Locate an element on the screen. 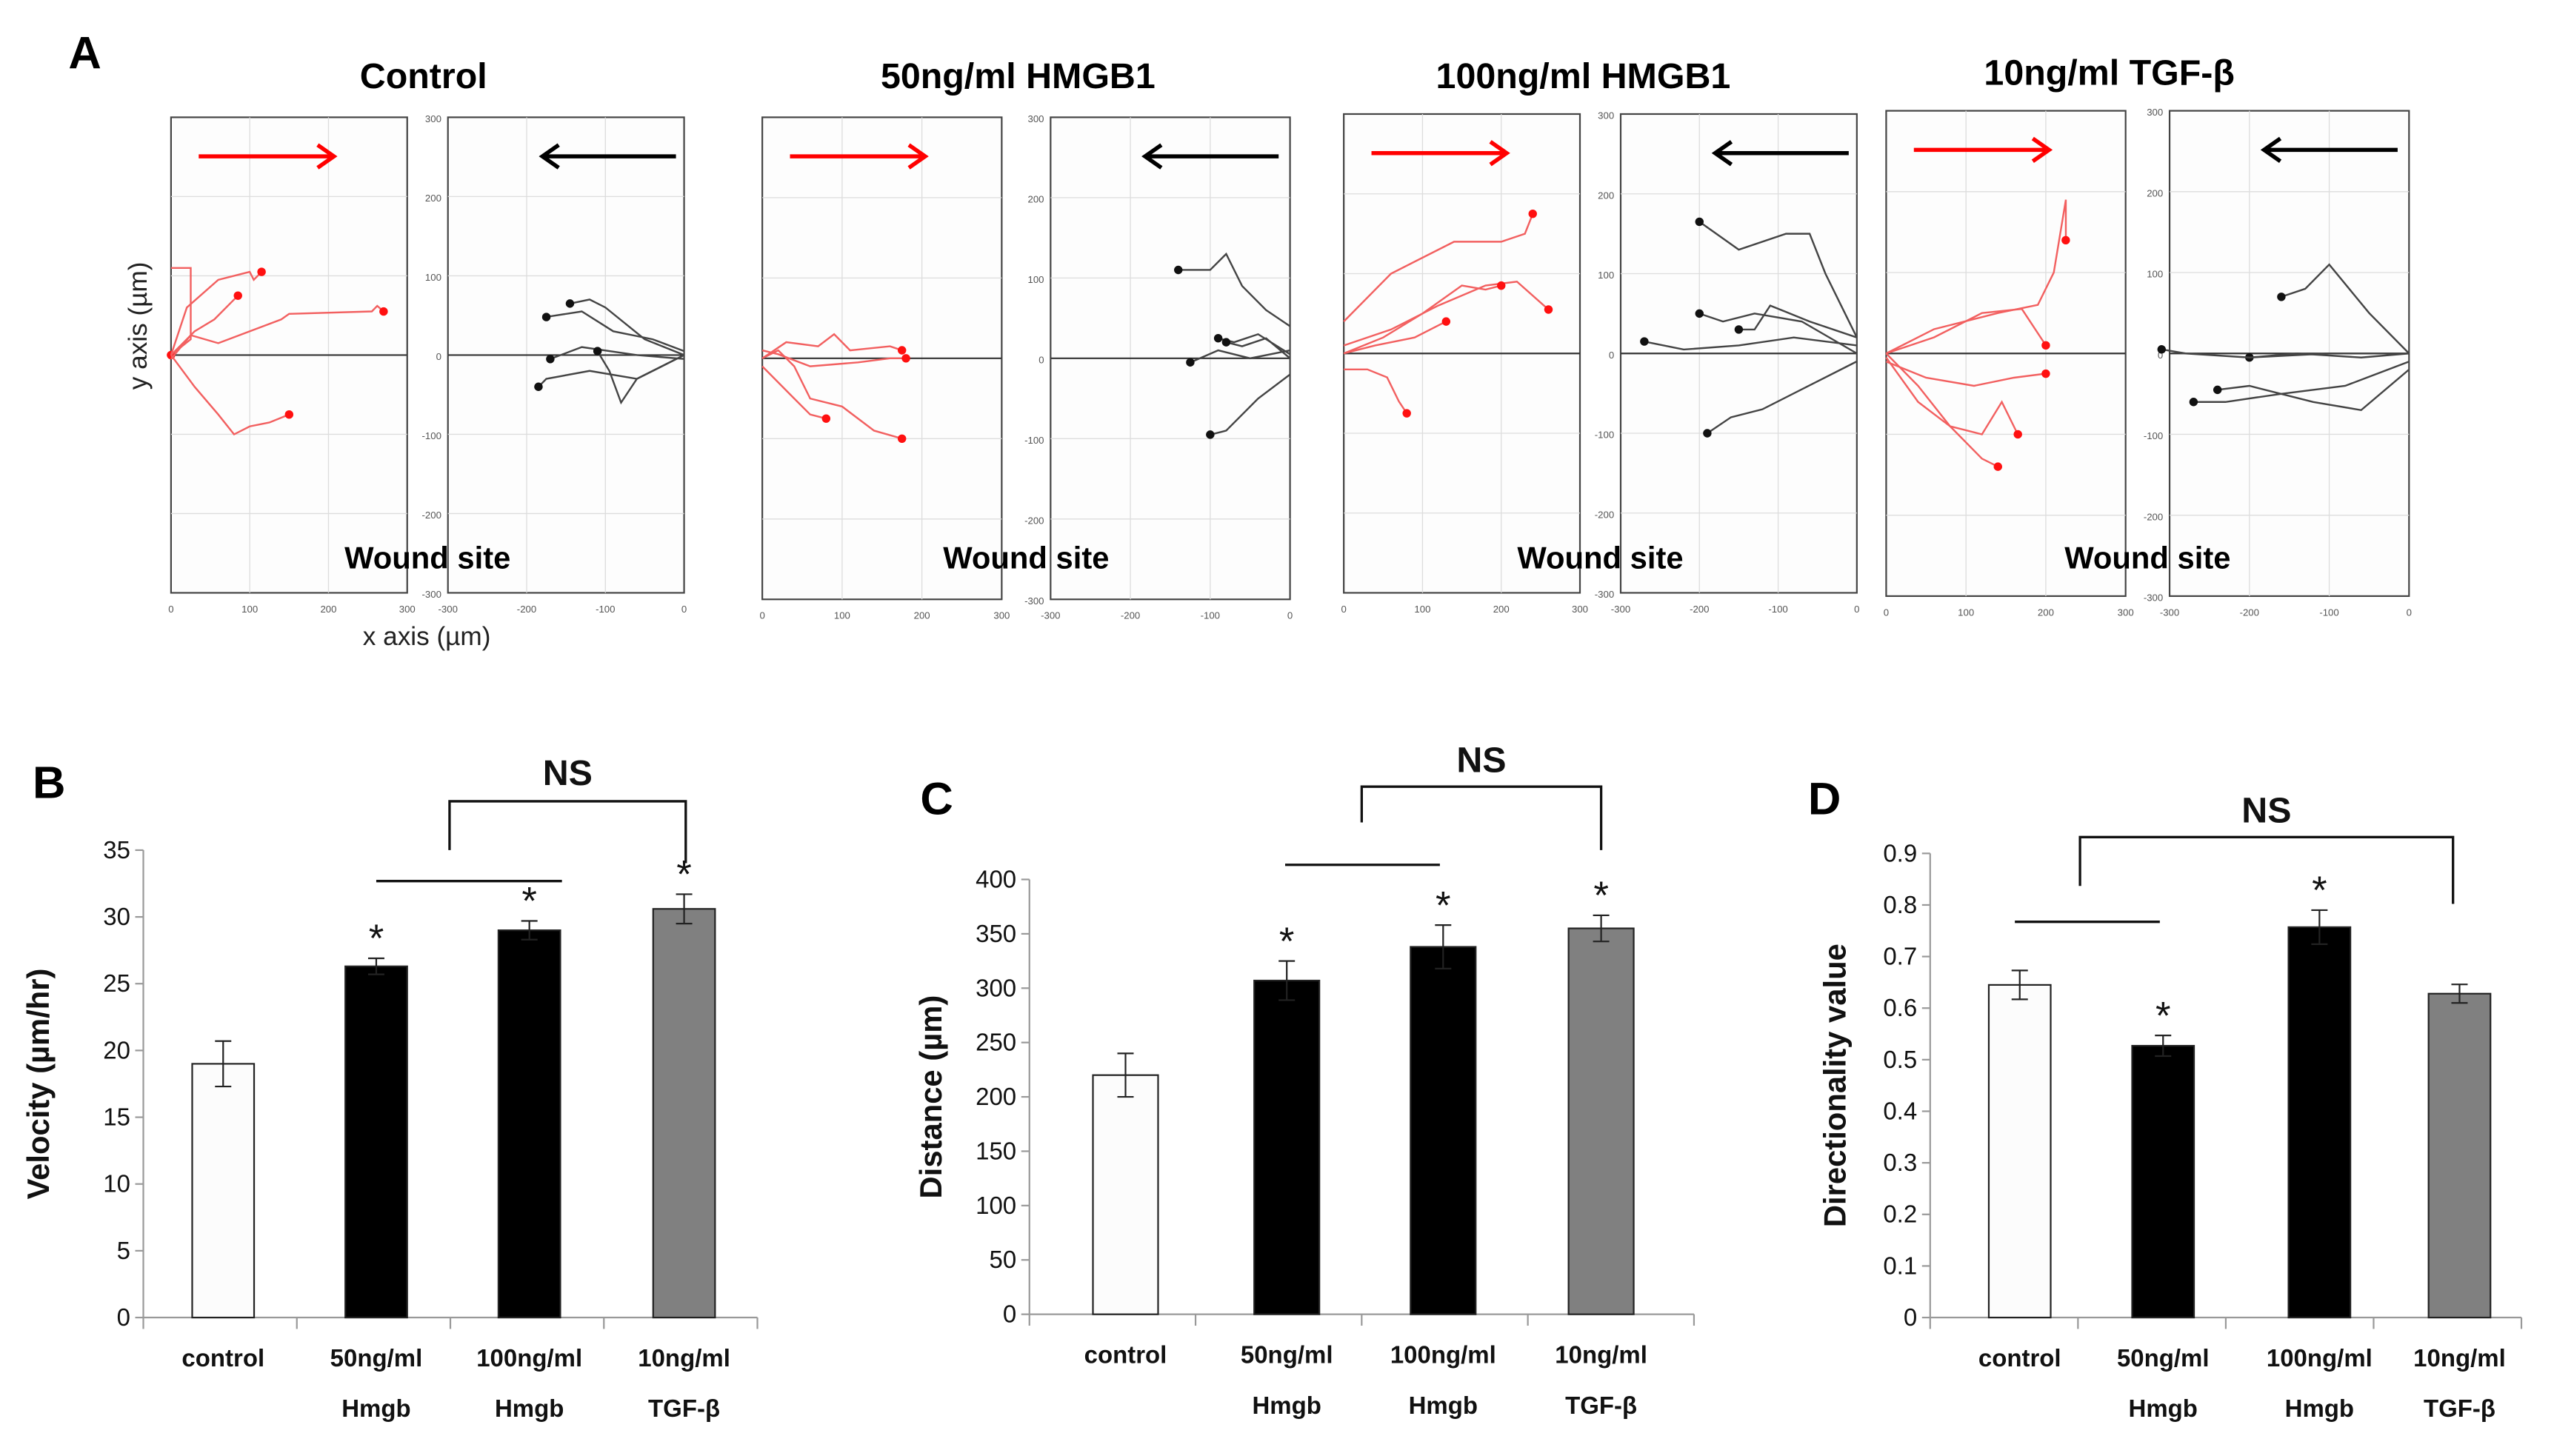  ns-label: NS is located at coordinates (2266, 811).